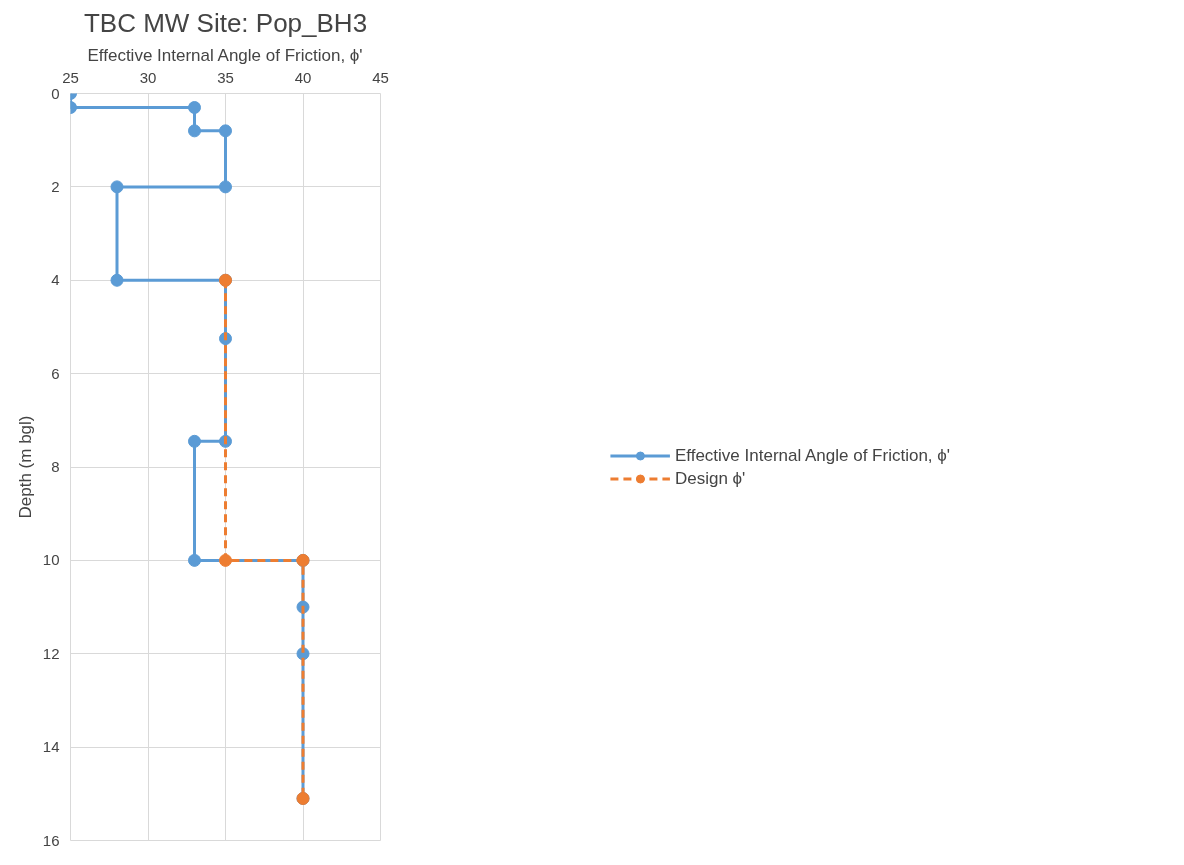 This screenshot has height=865, width=1184. Describe the element at coordinates (225, 22) in the screenshot. I see `chart-title: TBC MW Site: Pop_BH3` at that location.